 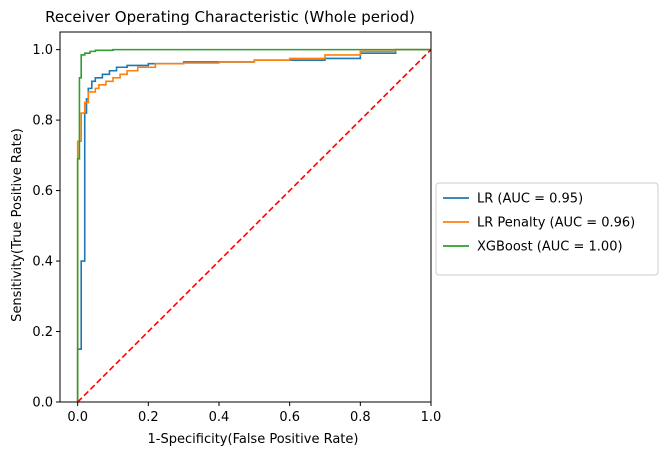 What do you see at coordinates (253, 439) in the screenshot?
I see `x-axis-label: 1-Specificity(False Positive Rate)` at bounding box center [253, 439].